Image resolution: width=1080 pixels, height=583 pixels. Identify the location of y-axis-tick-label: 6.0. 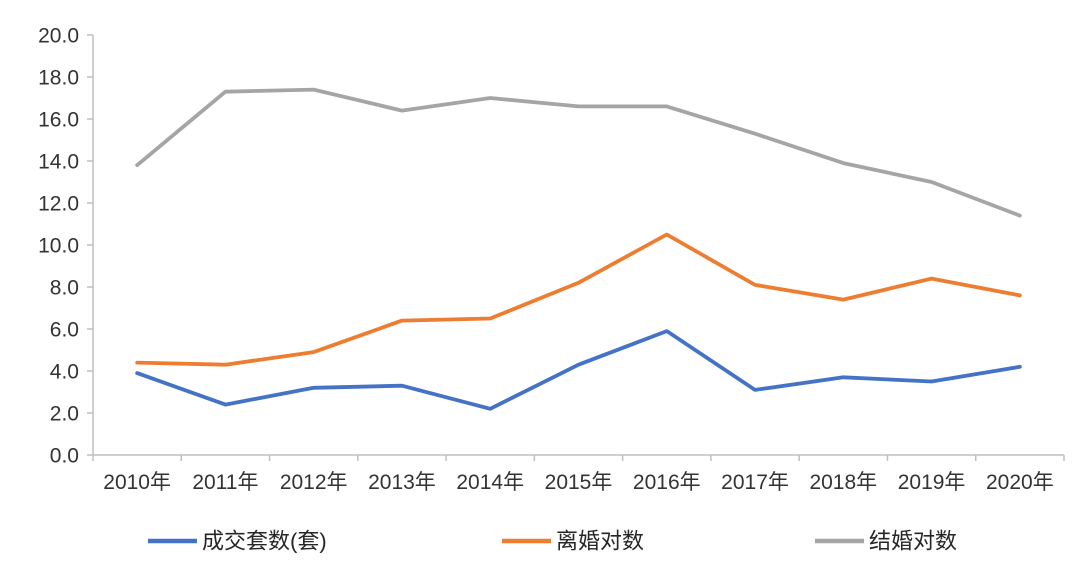
(64, 329).